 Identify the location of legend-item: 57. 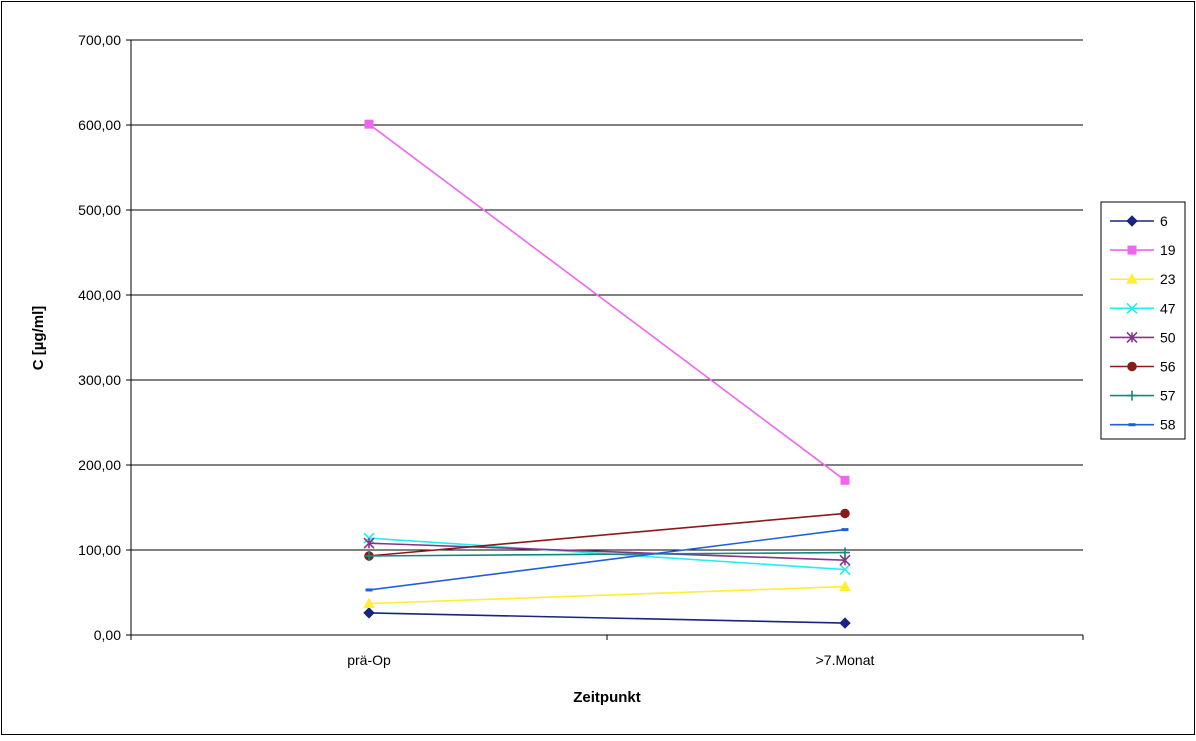
(1143, 396).